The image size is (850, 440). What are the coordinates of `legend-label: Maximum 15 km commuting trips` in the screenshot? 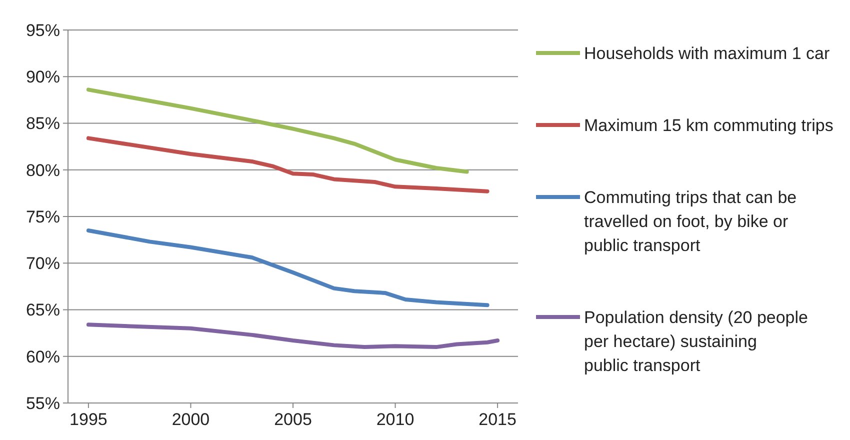 It's located at (709, 125).